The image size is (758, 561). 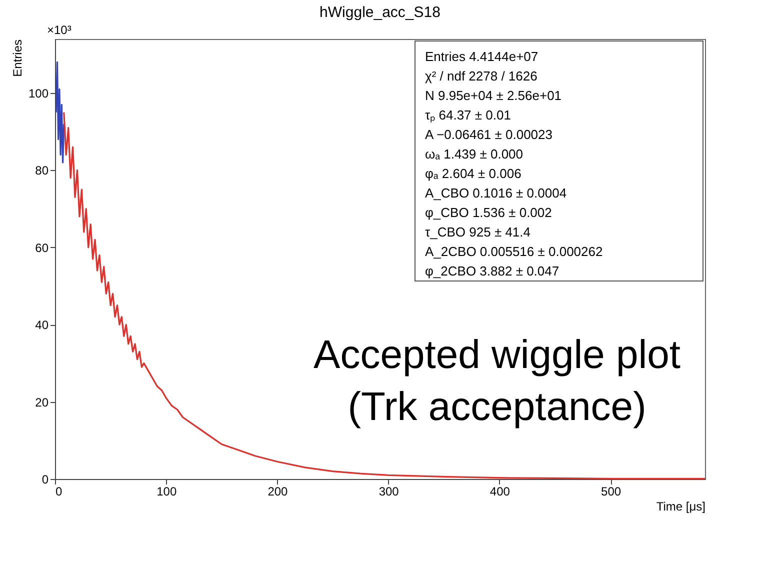 I want to click on y-tick-label: 100, so click(x=38, y=93).